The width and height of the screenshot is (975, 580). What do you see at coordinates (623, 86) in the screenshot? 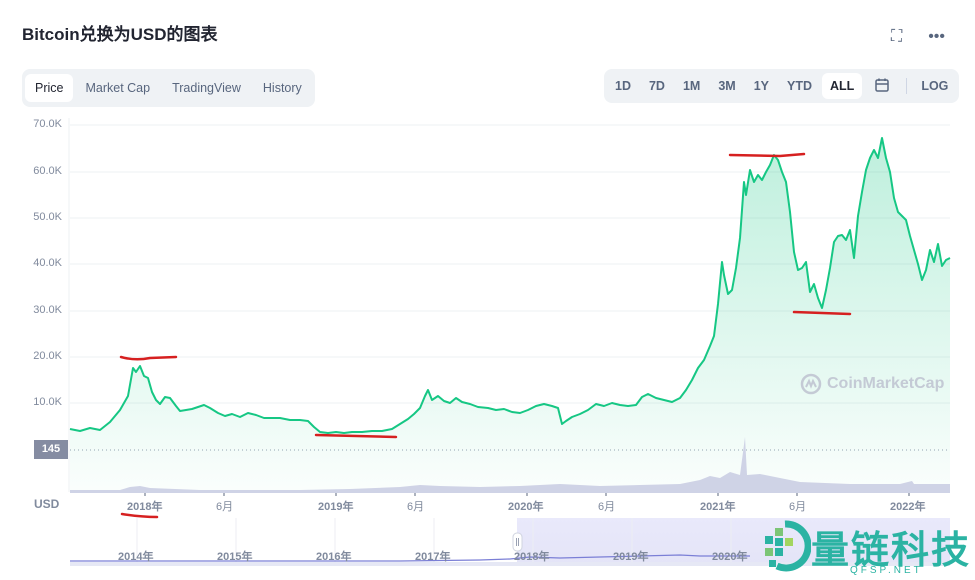
I see `range-1d: 1D` at bounding box center [623, 86].